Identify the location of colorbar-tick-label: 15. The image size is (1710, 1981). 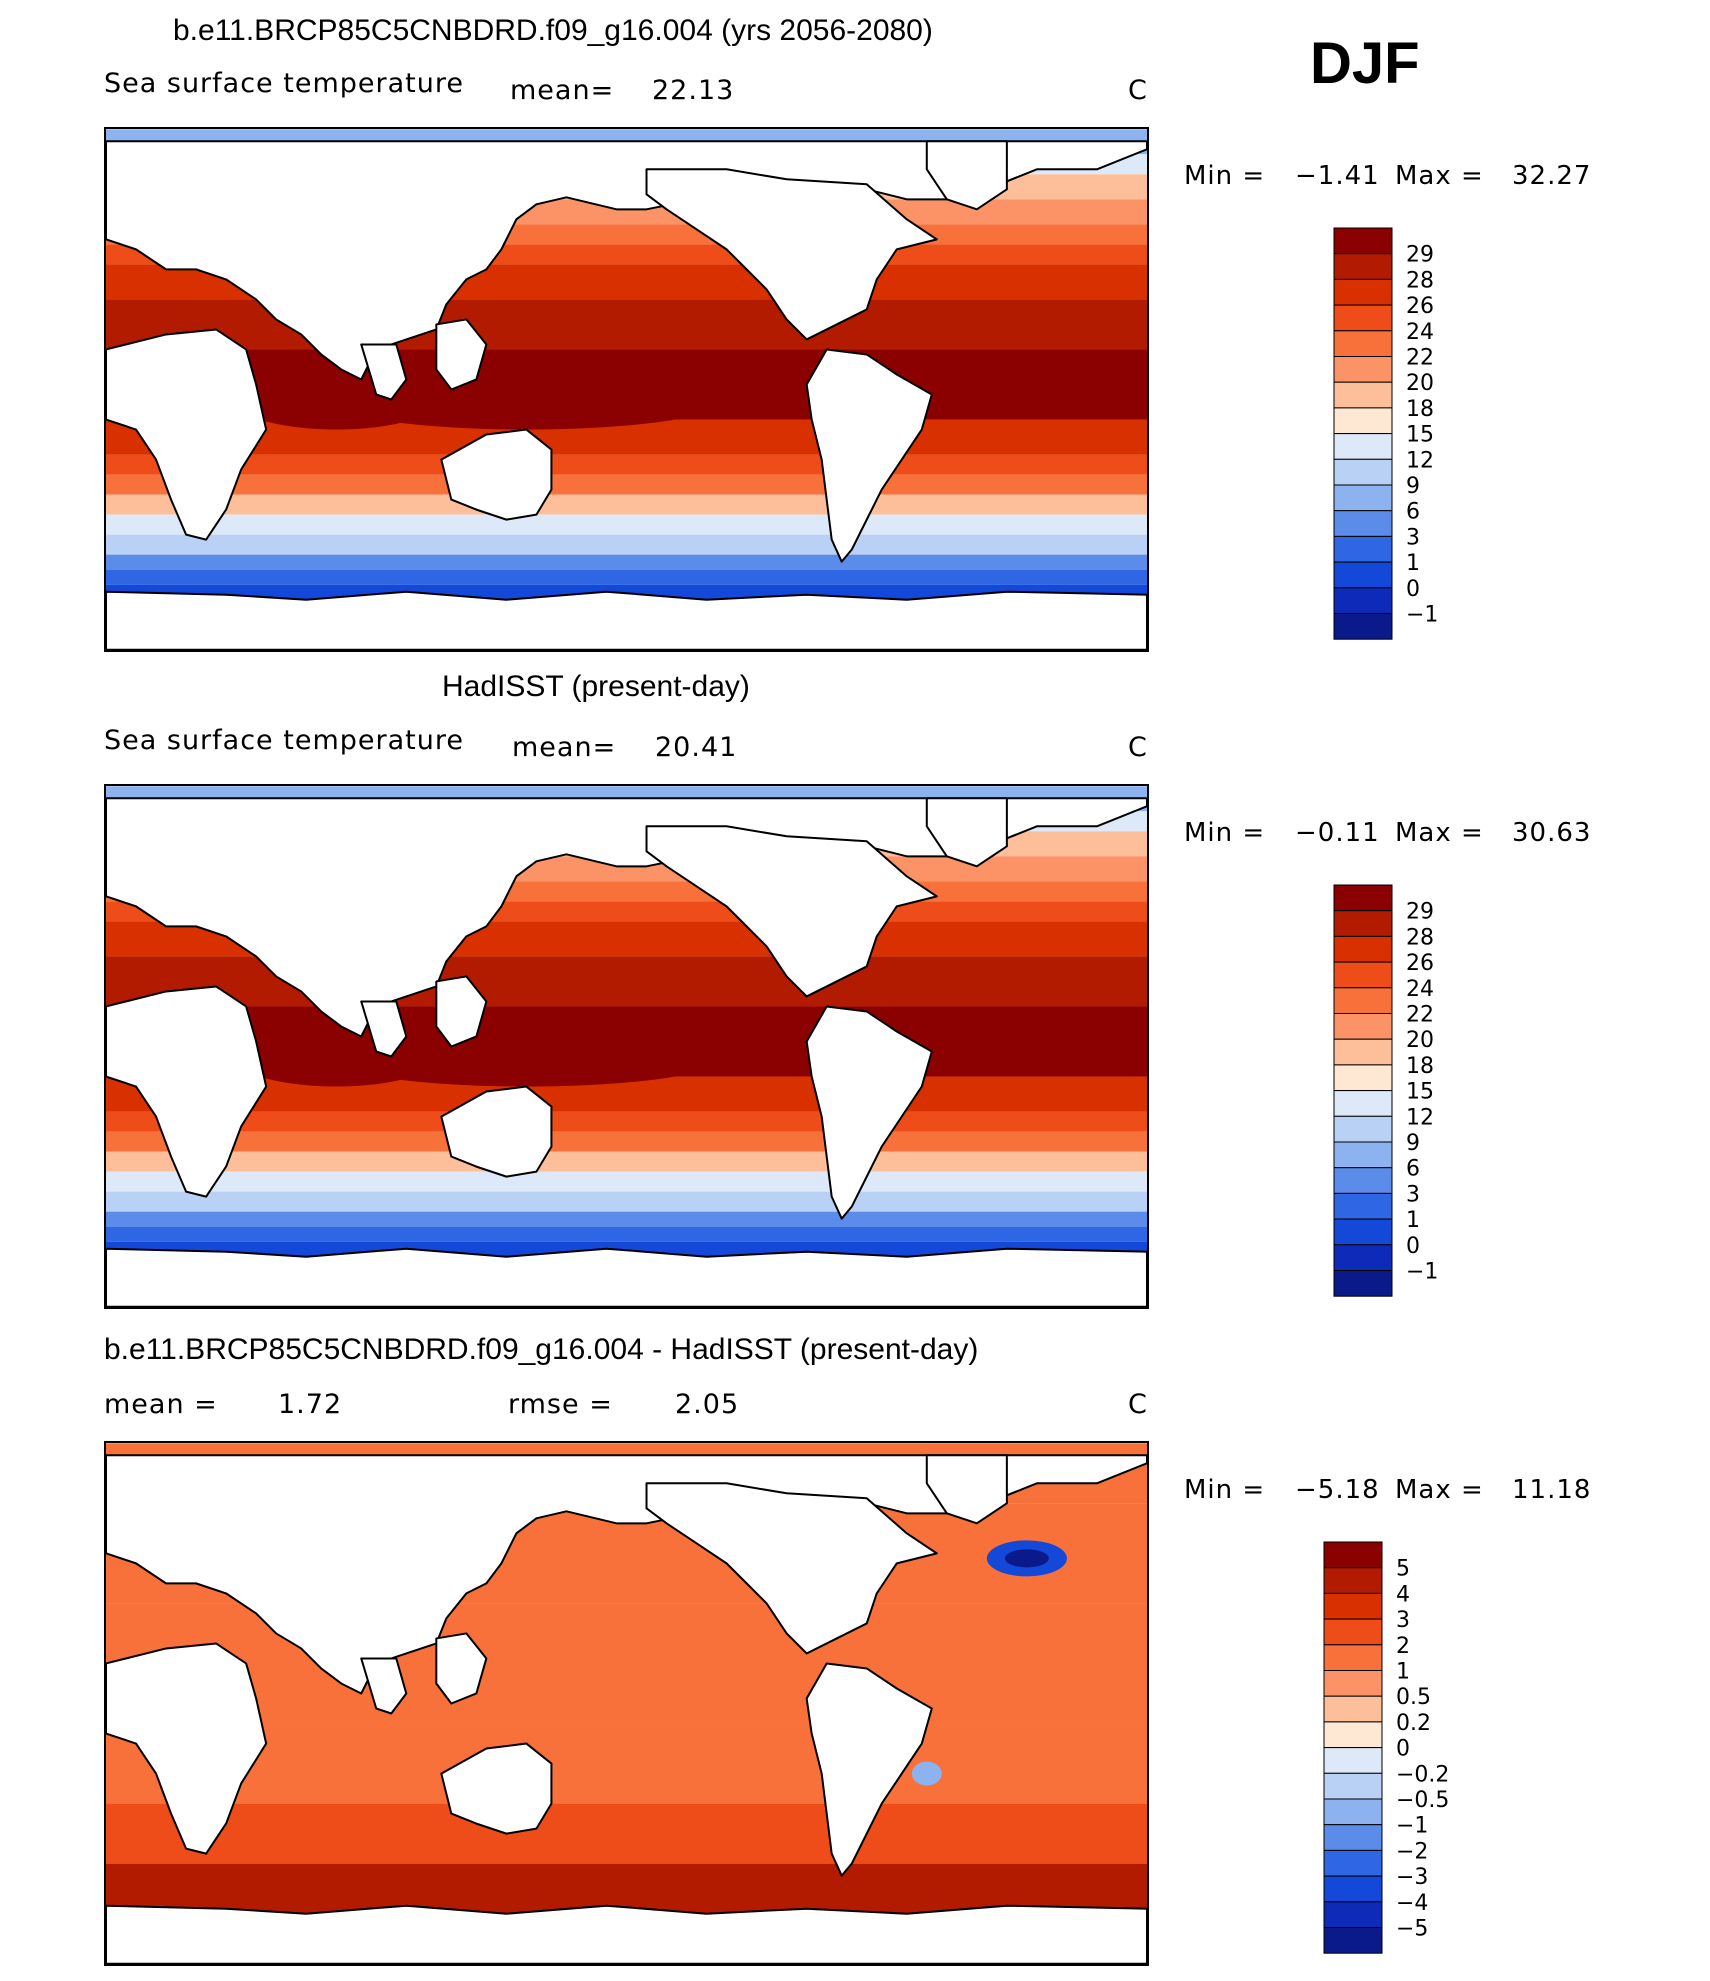
(1420, 1092).